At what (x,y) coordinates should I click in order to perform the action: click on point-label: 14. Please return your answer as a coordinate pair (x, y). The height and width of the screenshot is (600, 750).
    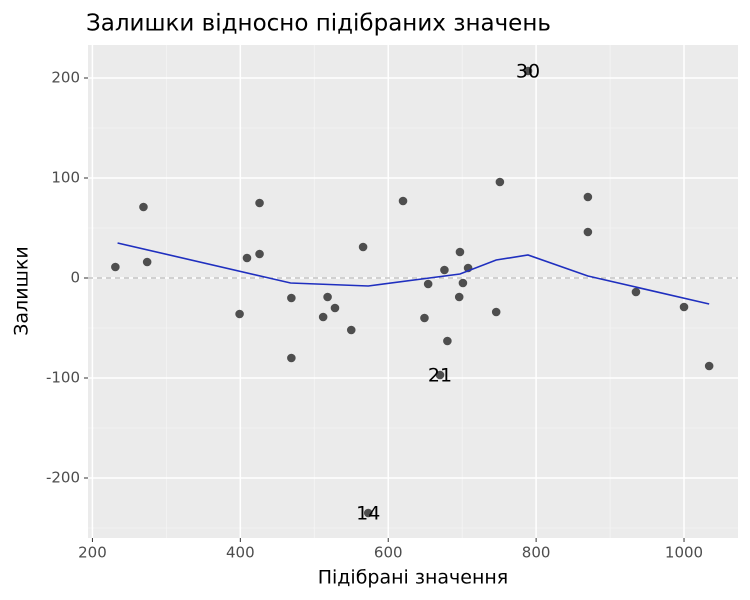
    Looking at the image, I should click on (368, 514).